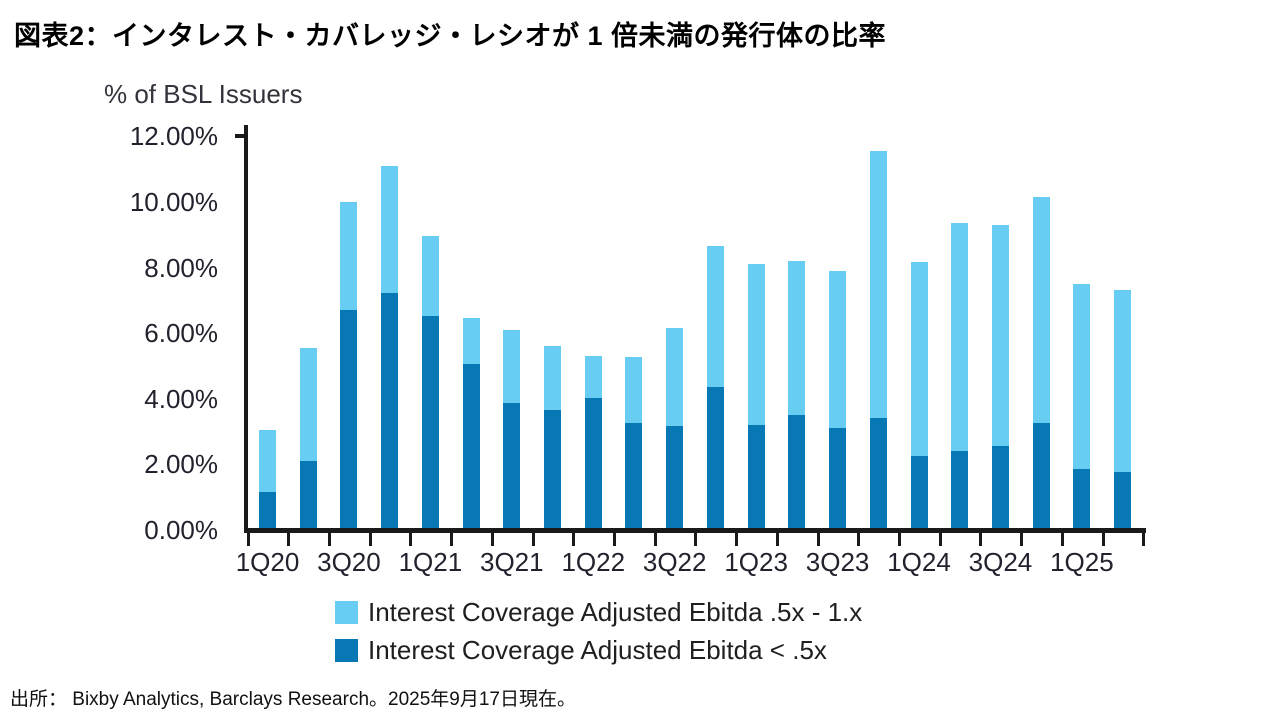 Image resolution: width=1280 pixels, height=720 pixels. What do you see at coordinates (346, 650) in the screenshot?
I see `legend-swatch-dark-blue` at bounding box center [346, 650].